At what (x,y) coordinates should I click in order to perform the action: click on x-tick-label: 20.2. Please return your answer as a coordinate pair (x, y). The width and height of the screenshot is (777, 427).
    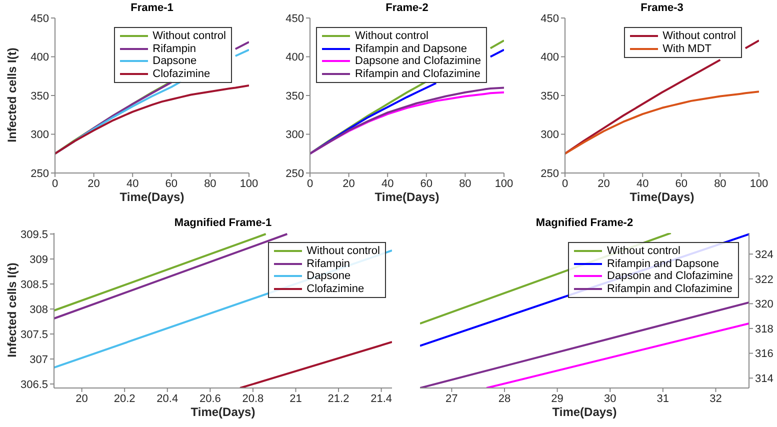
    Looking at the image, I should click on (125, 398).